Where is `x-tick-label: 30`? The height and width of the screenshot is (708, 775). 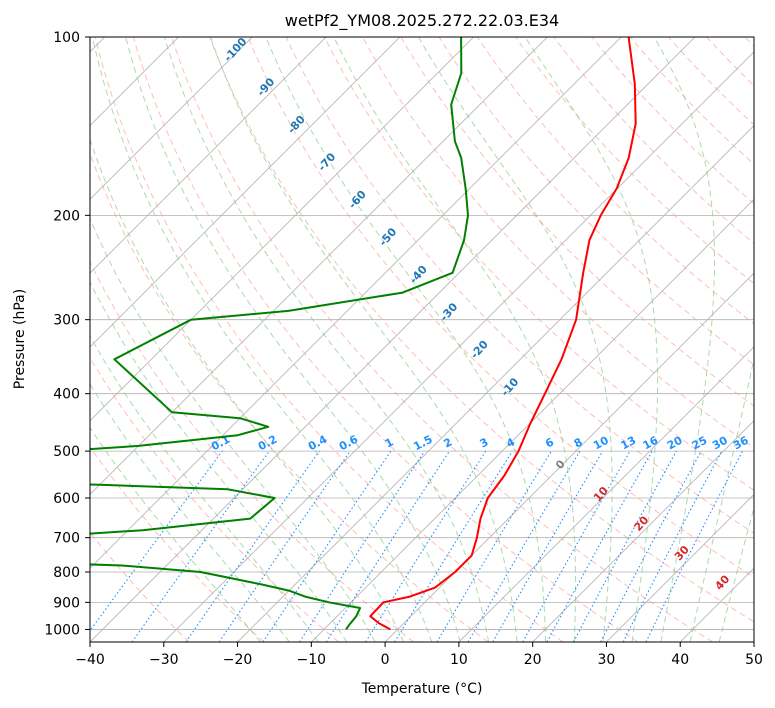 x-tick-label: 30 is located at coordinates (607, 660).